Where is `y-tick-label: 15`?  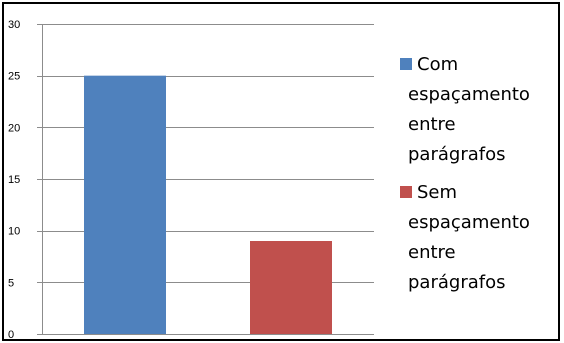 y-tick-label: 15 is located at coordinates (14, 180).